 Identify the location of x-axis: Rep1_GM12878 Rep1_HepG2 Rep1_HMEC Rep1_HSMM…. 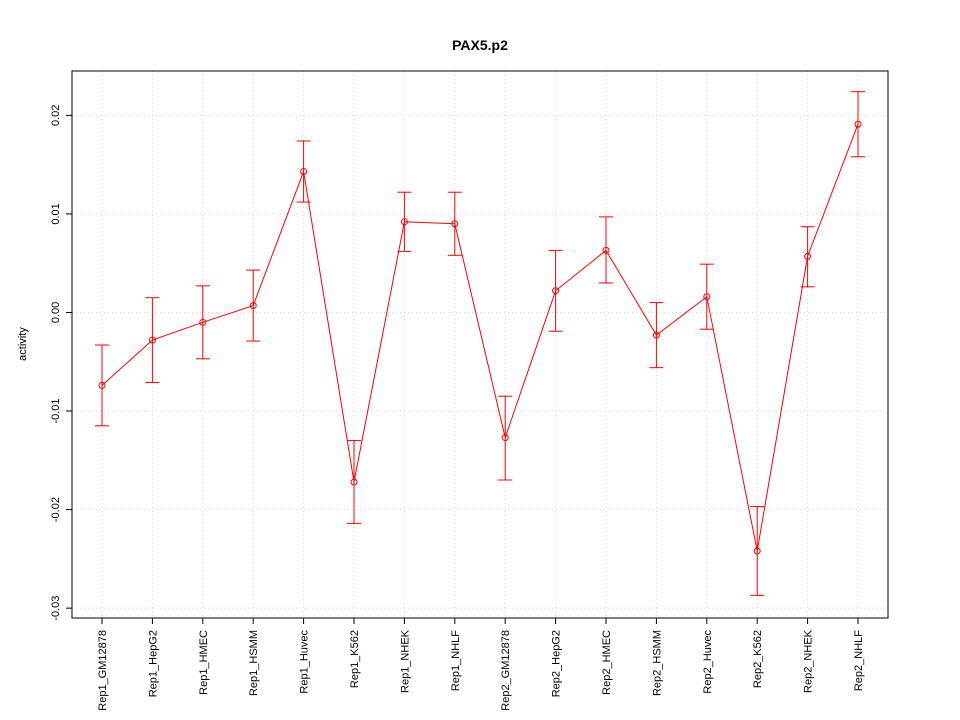
(481, 664).